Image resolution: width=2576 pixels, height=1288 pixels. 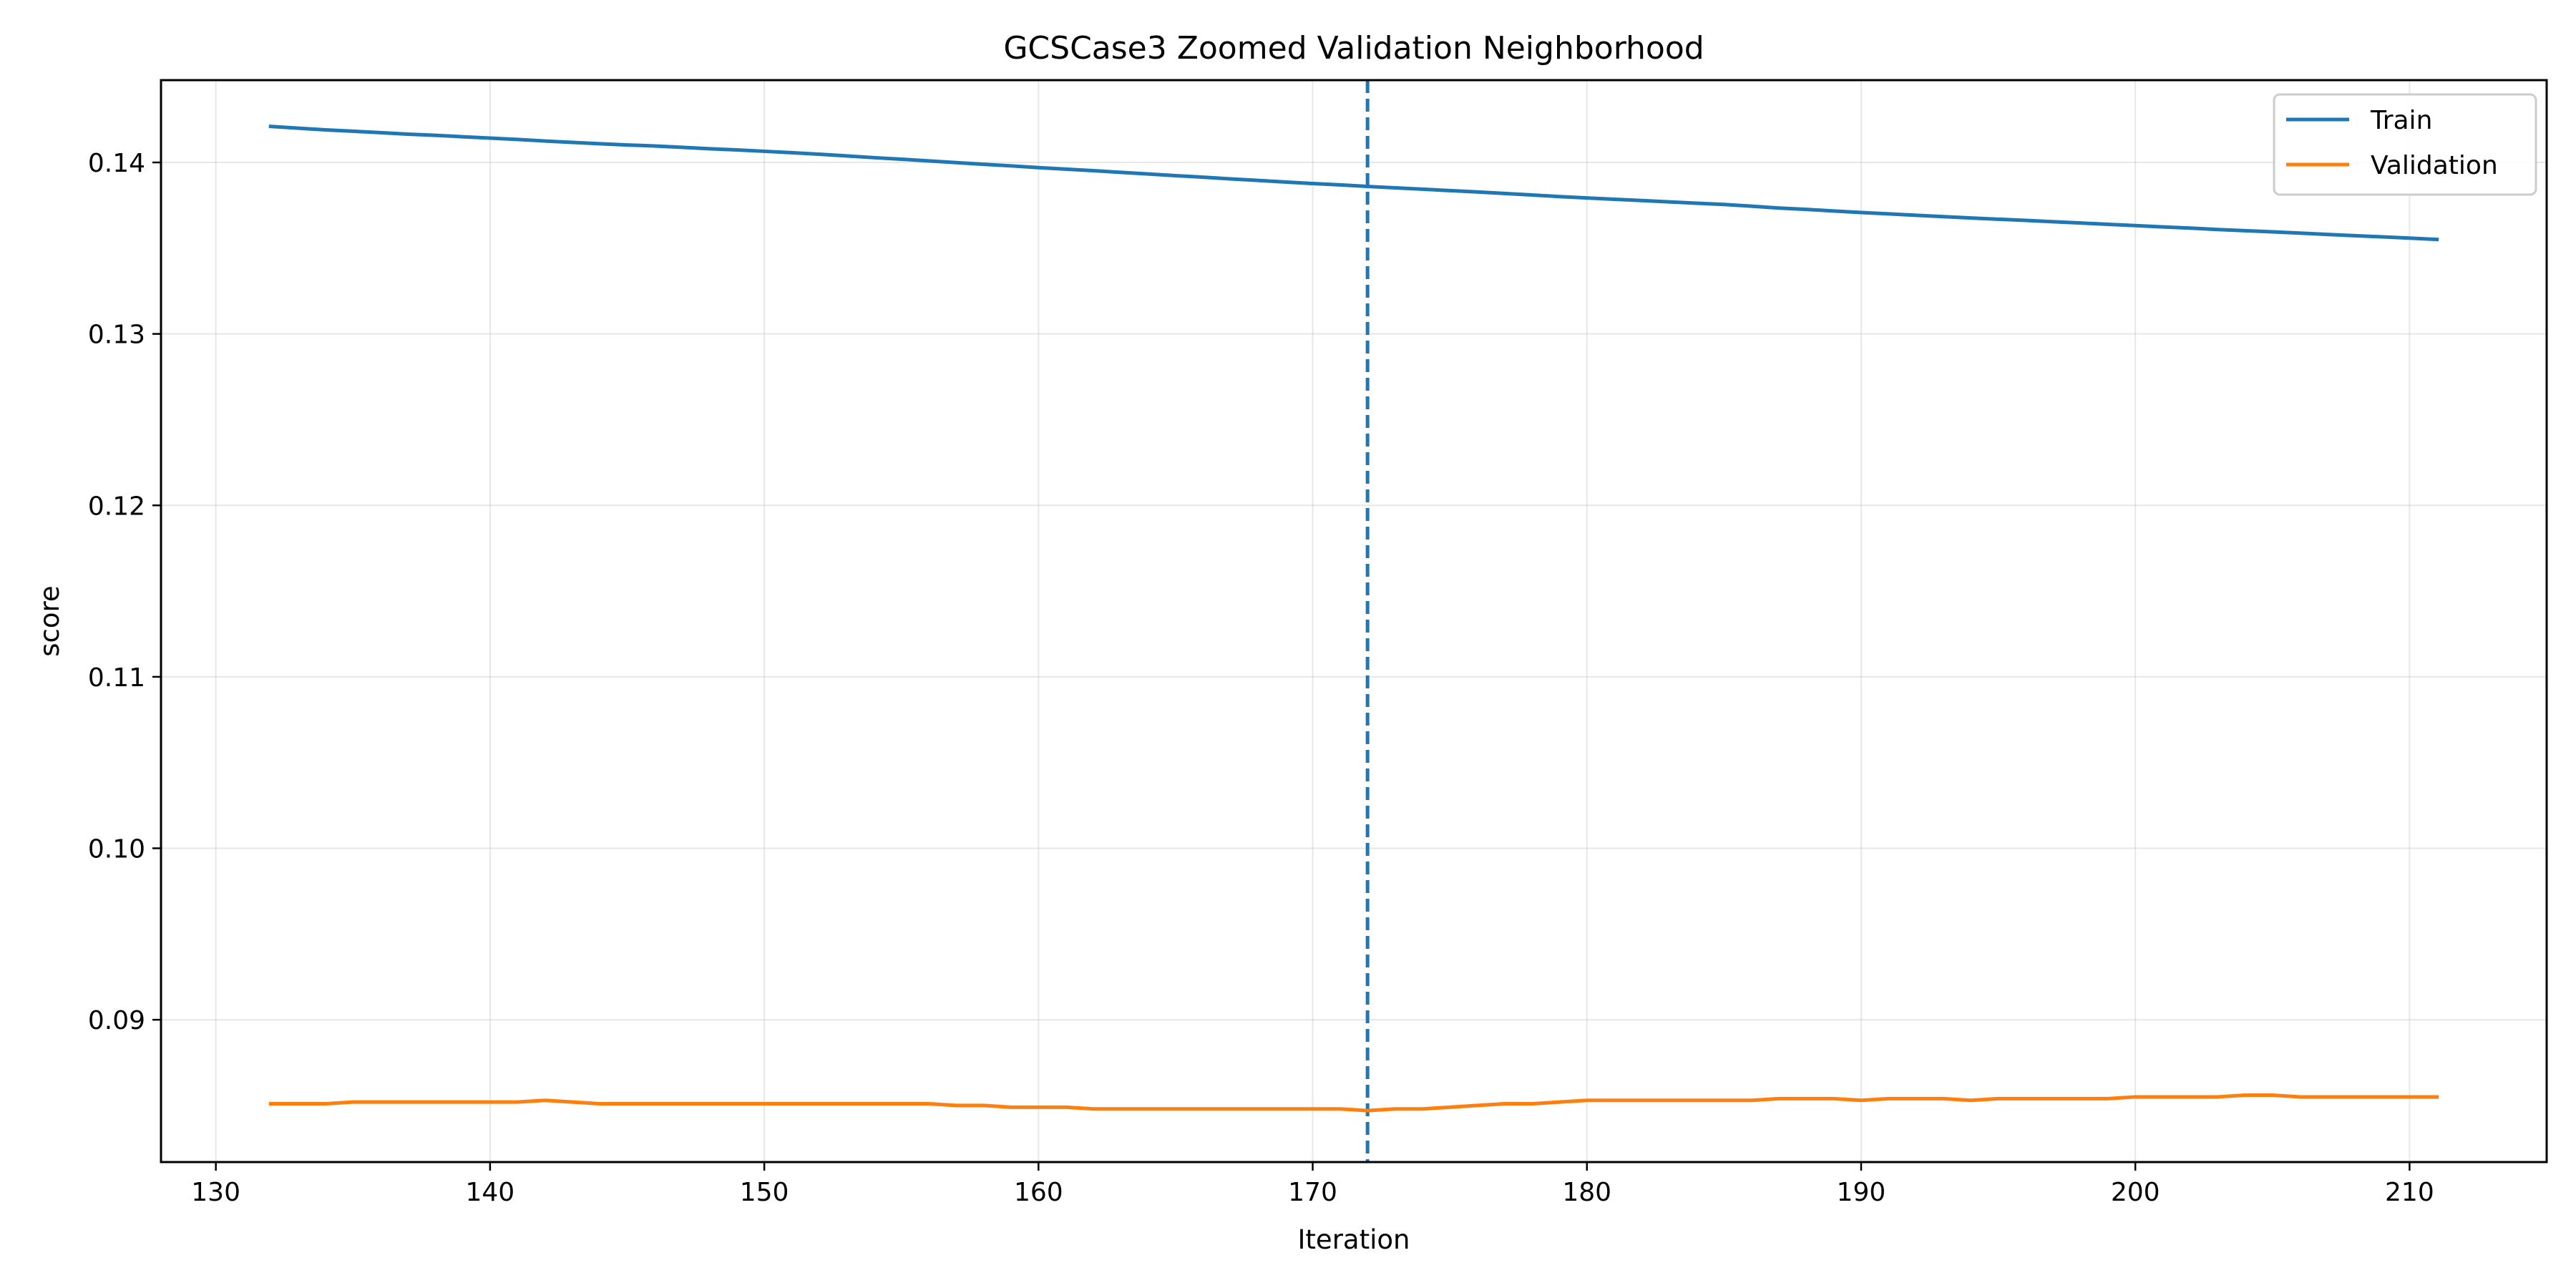 I want to click on legend-label-train: Train, so click(x=2401, y=120).